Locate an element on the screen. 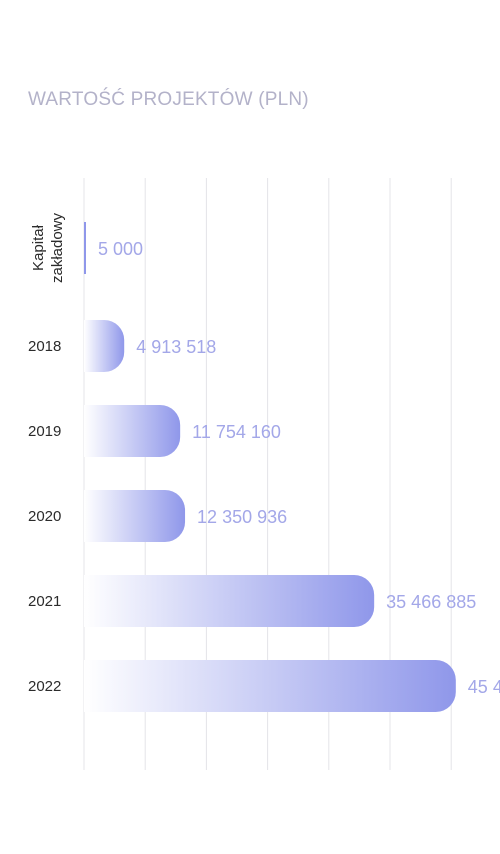 The width and height of the screenshot is (500, 854). value-label-1: 4 913 518 is located at coordinates (176, 347).